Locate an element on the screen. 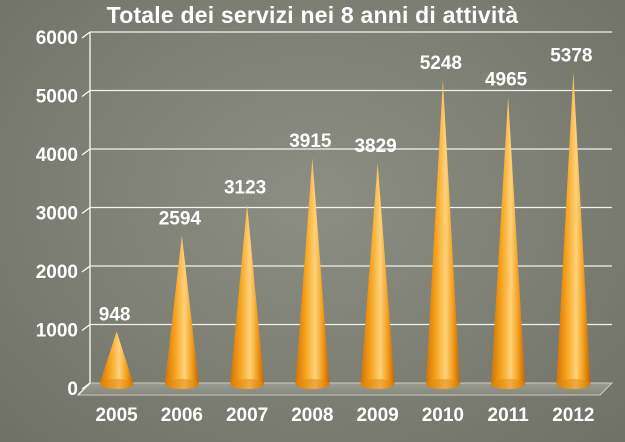  cone-2011 is located at coordinates (508, 243).